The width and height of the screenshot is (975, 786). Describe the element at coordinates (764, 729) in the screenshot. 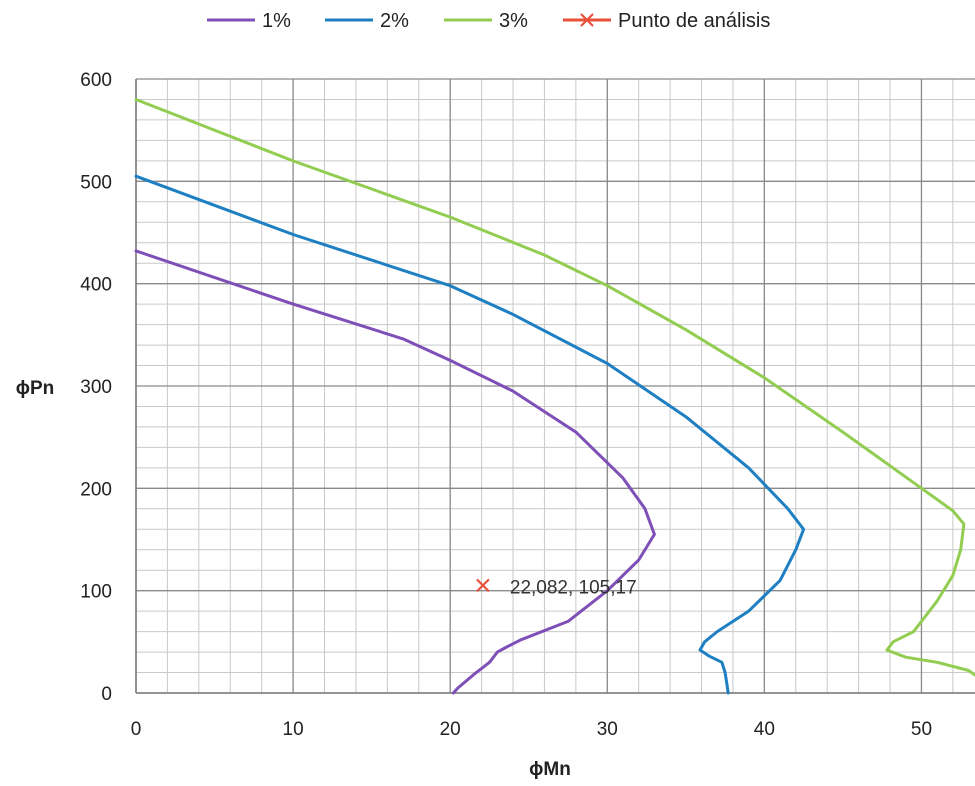

I see `x-tick-label: 40` at that location.